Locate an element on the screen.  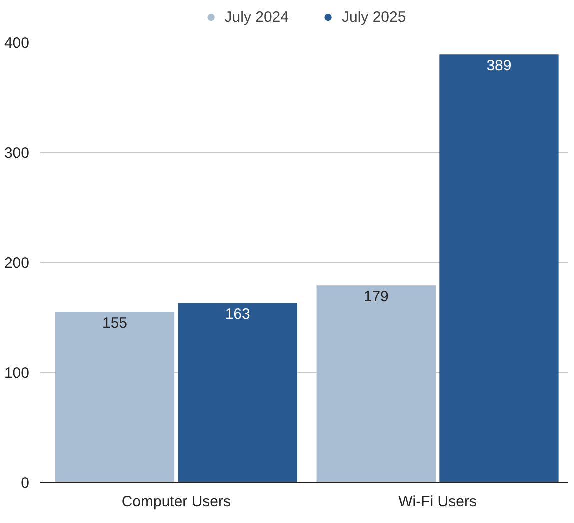
legend-label: July 2024 is located at coordinates (256, 17).